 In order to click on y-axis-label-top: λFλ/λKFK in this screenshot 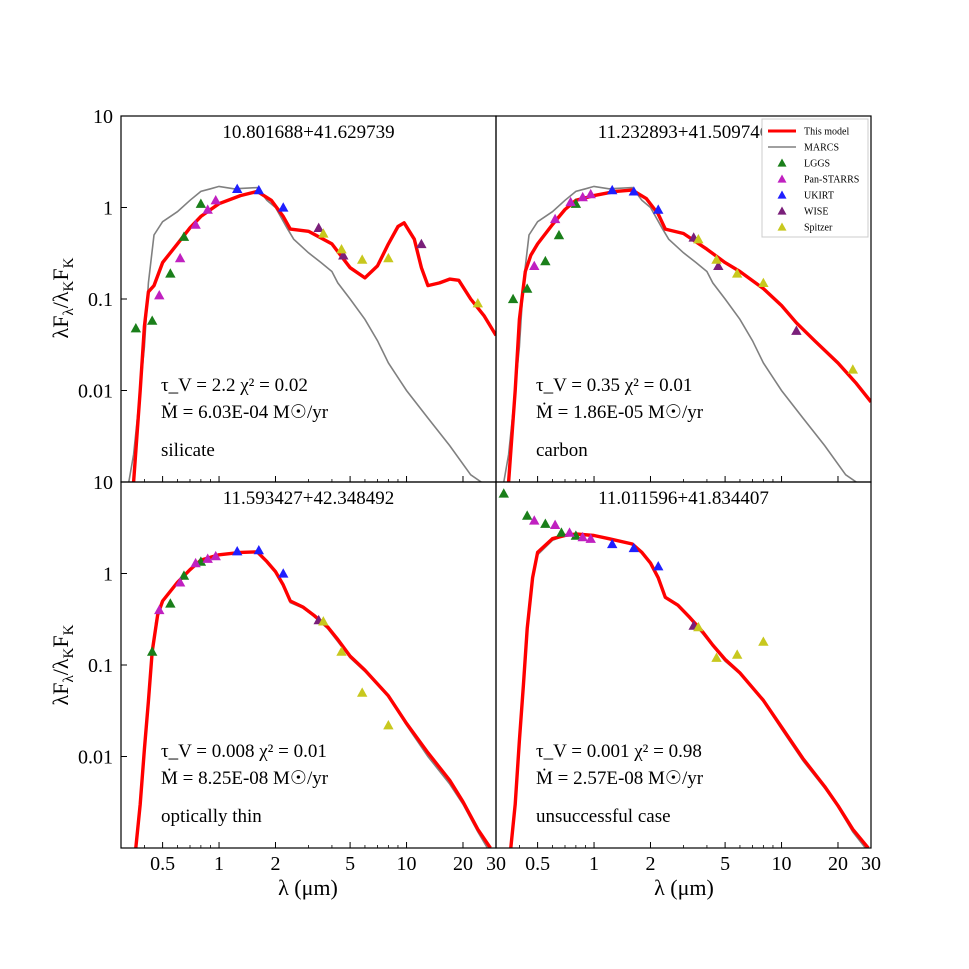, I will do `click(62, 297)`.